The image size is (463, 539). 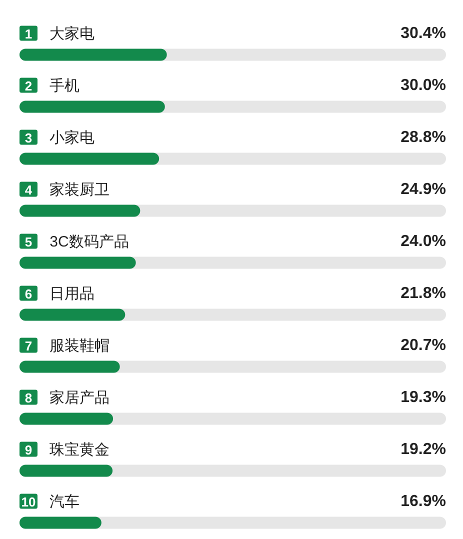 What do you see at coordinates (67, 345) in the screenshot?
I see `category-label: 7 服装鞋帽` at bounding box center [67, 345].